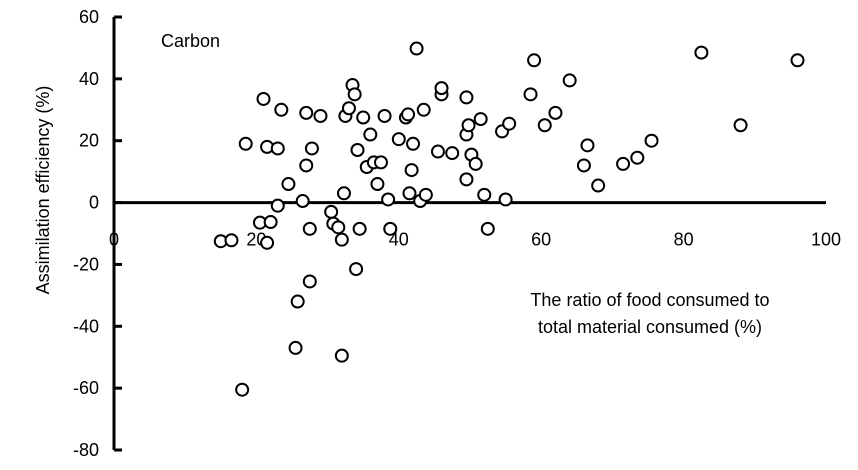 This screenshot has width=858, height=470. I want to click on y-tick-label: 40, so click(89, 79).